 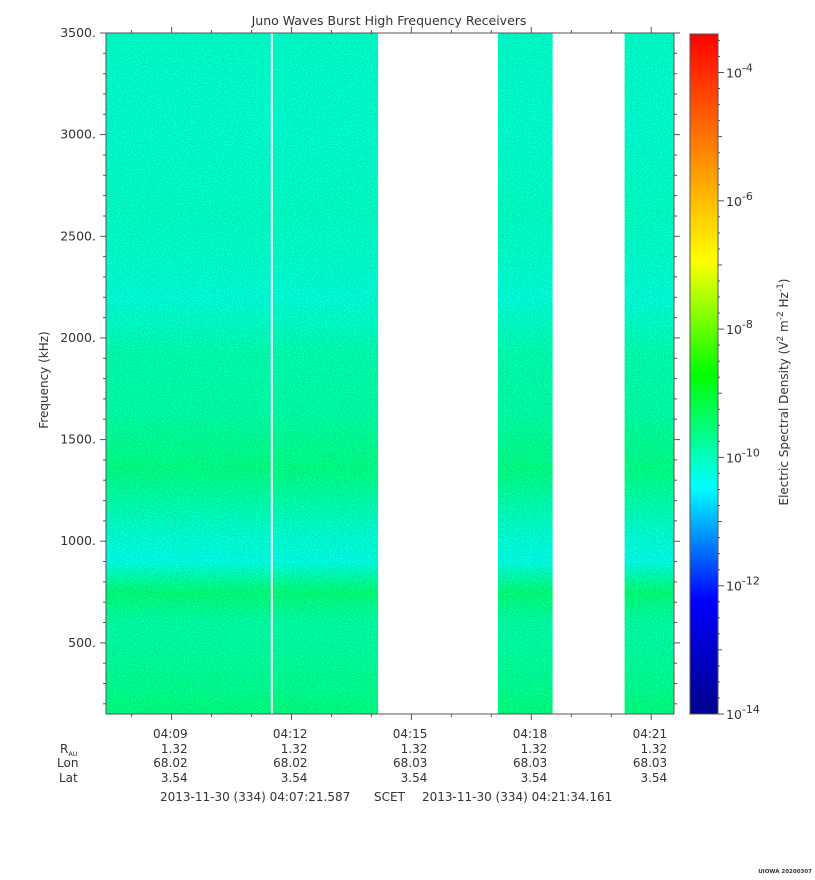 I want to click on time-range-label: SCET, so click(x=390, y=797).